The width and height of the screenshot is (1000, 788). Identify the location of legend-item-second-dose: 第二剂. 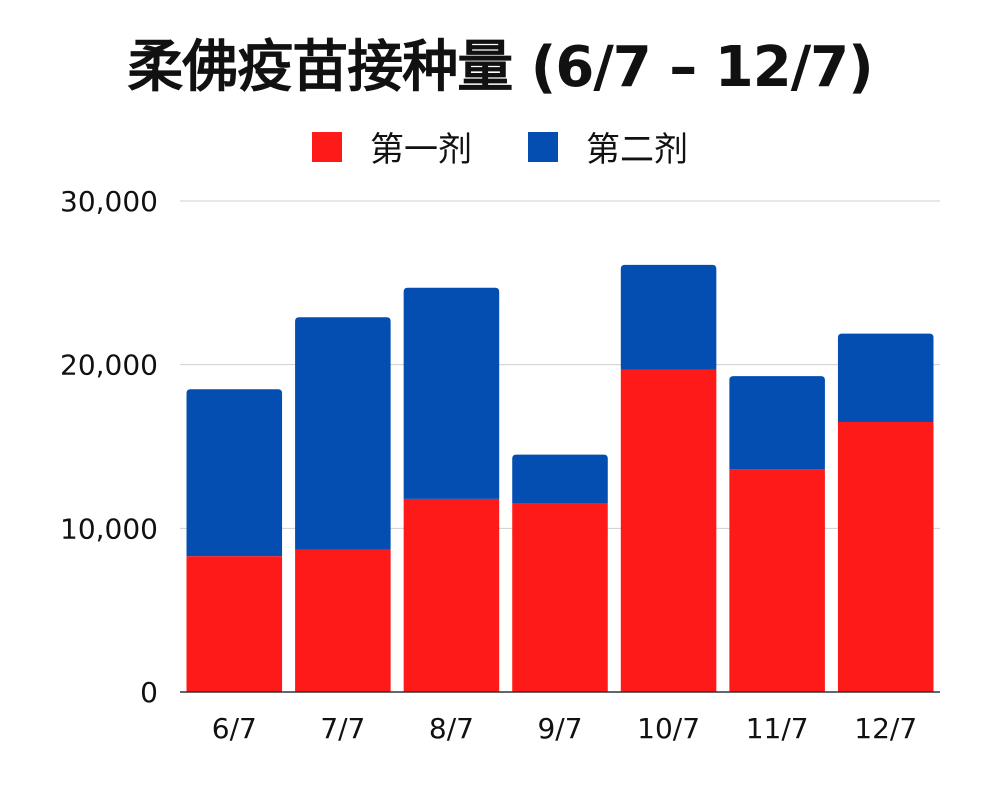
(608, 146).